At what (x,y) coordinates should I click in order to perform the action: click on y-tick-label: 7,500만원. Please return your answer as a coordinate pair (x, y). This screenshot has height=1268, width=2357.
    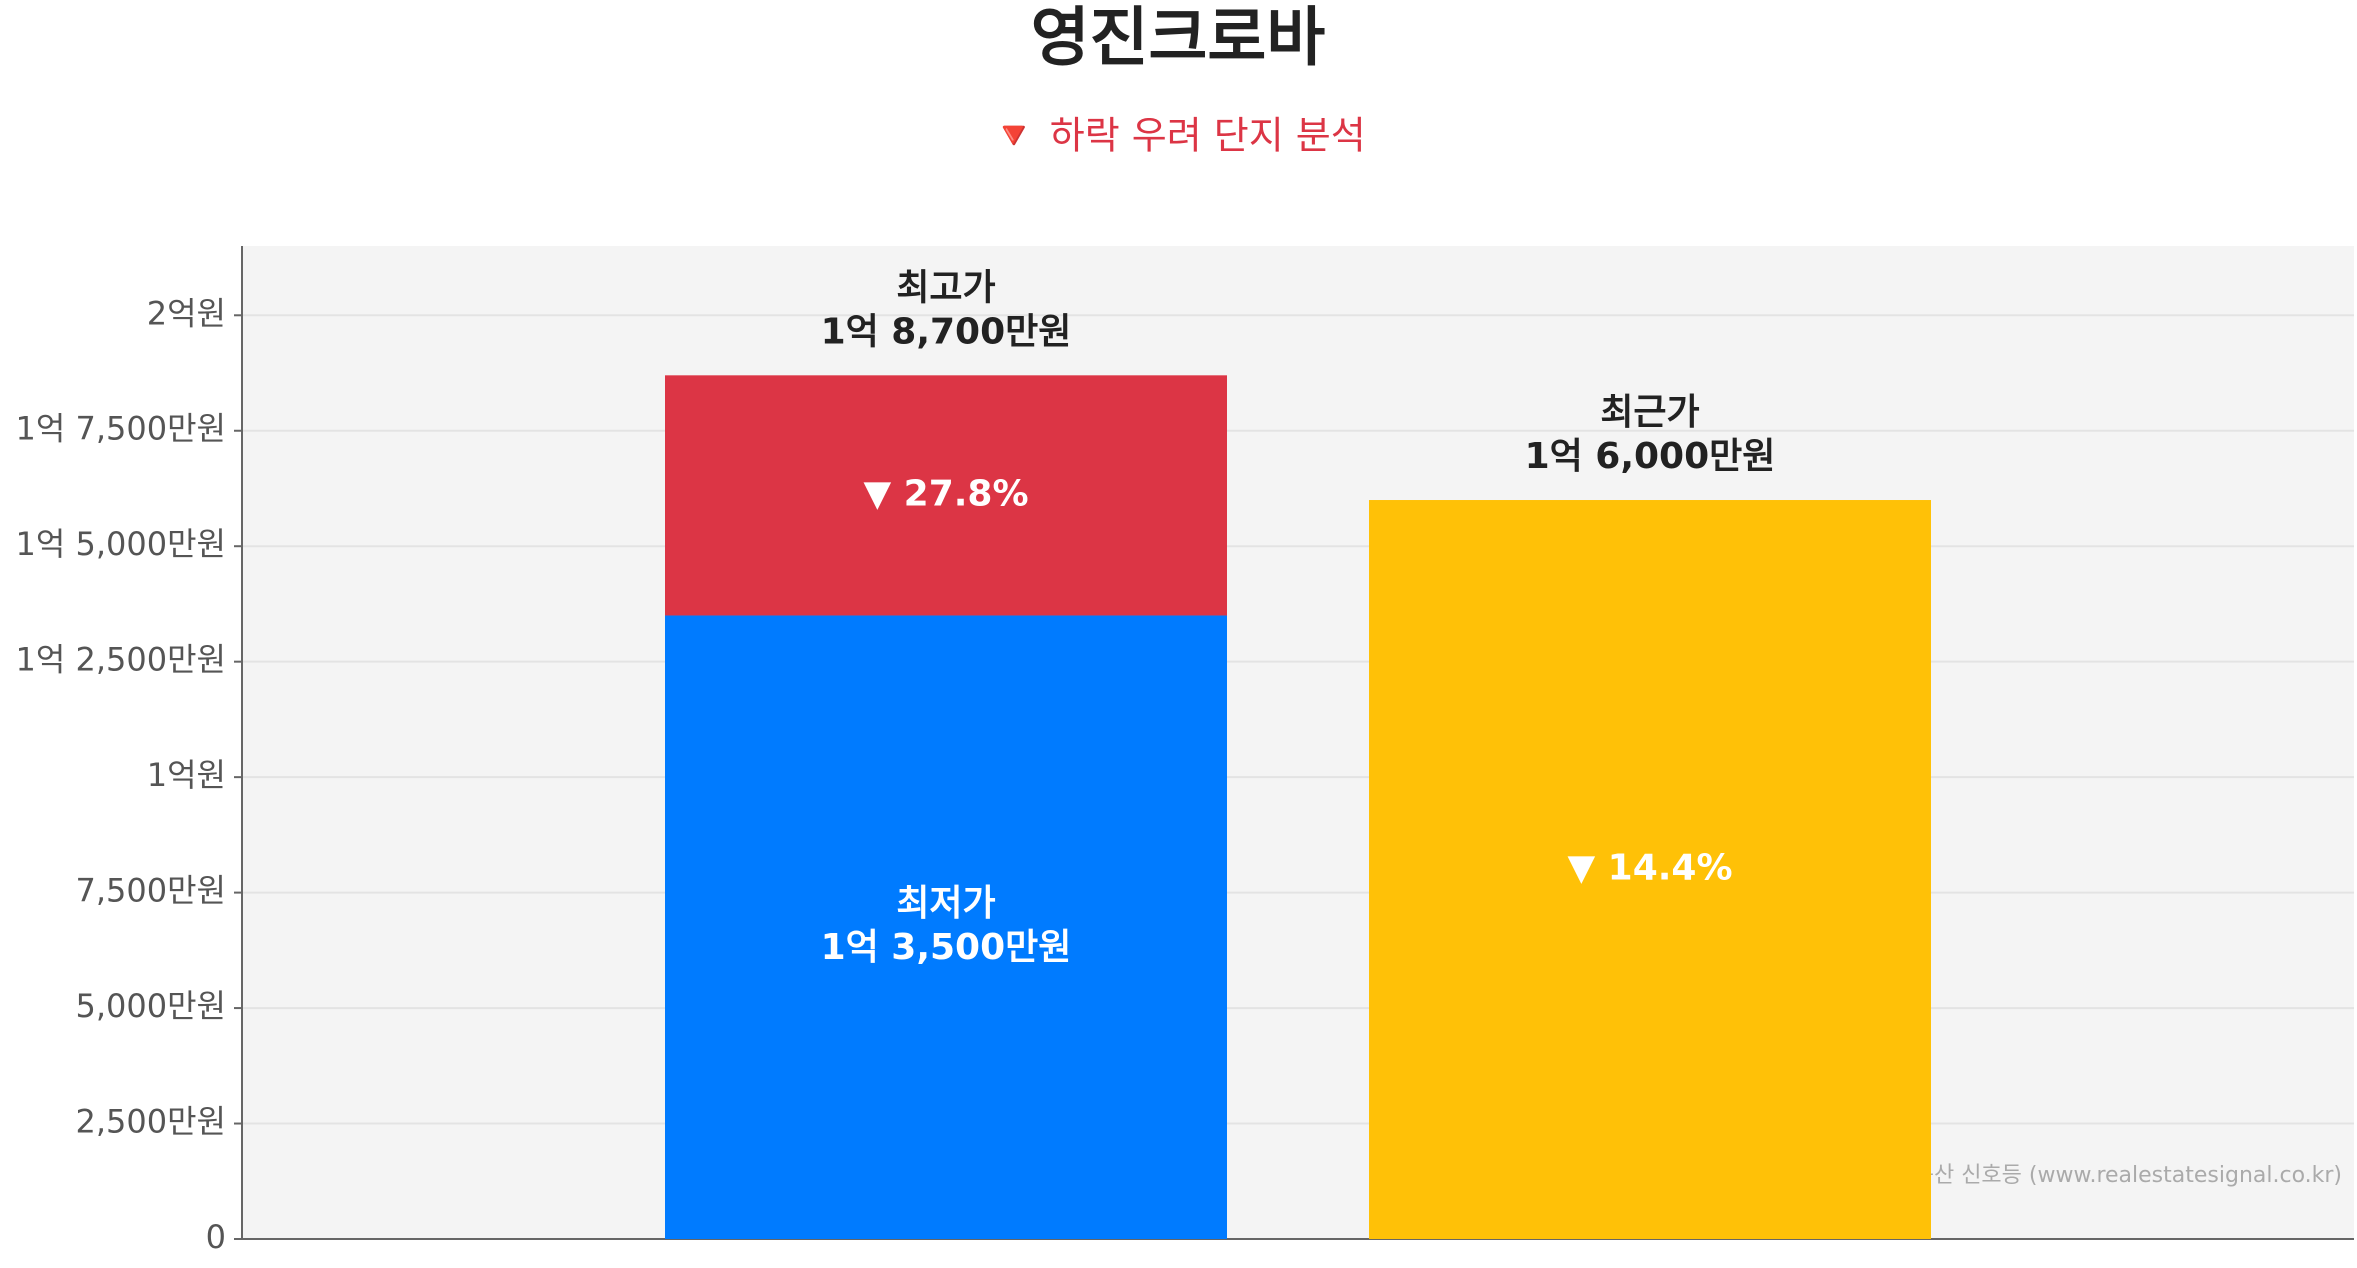
    Looking at the image, I should click on (151, 891).